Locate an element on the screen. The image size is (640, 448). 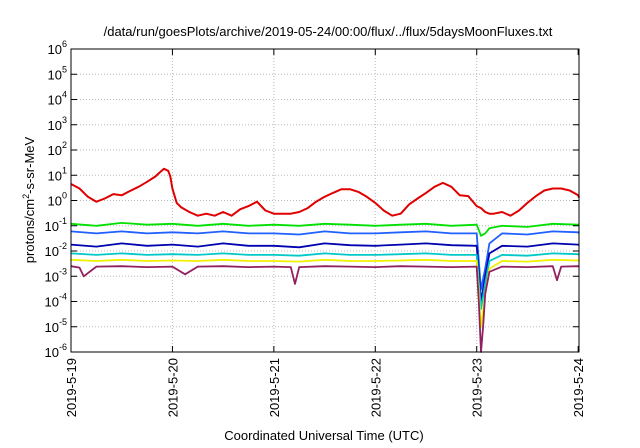
y-axis-label-sup: 2 is located at coordinates (26, 196).